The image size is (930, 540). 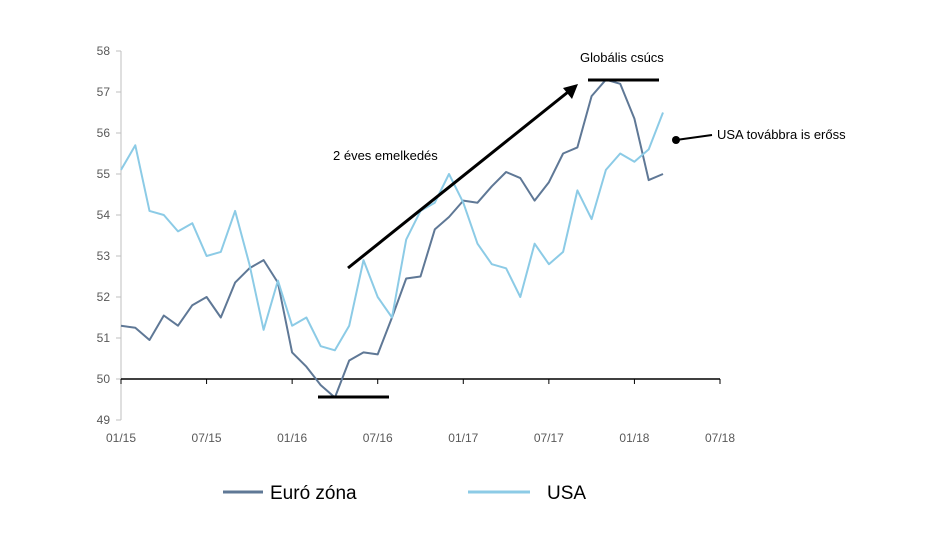 I want to click on y-tick-label: 58, so click(x=104, y=51).